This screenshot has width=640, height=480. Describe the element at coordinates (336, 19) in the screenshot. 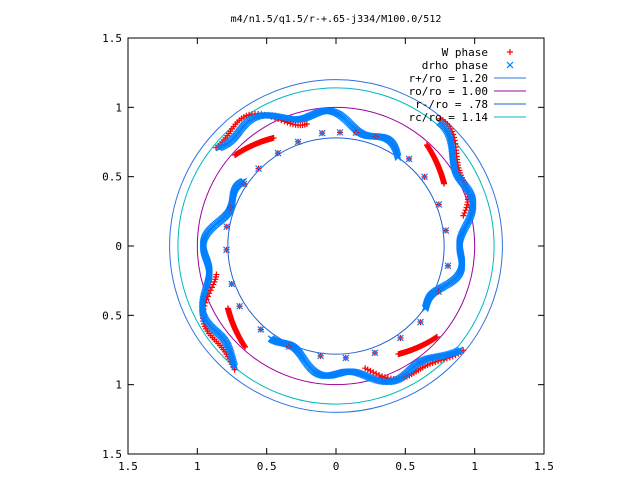

I see `chart-title: m4/n1.5/q1.5/r-+.65-j334/M100.0/512` at that location.